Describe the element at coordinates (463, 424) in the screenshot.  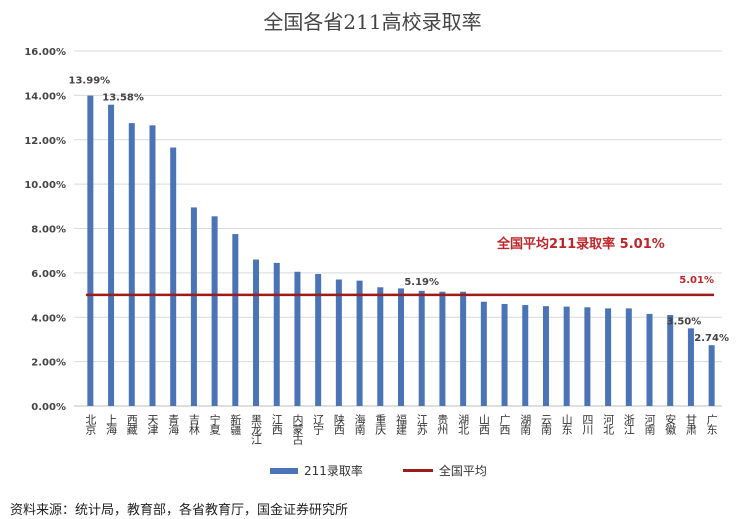
I see `x-tick-label: 湖北` at that location.